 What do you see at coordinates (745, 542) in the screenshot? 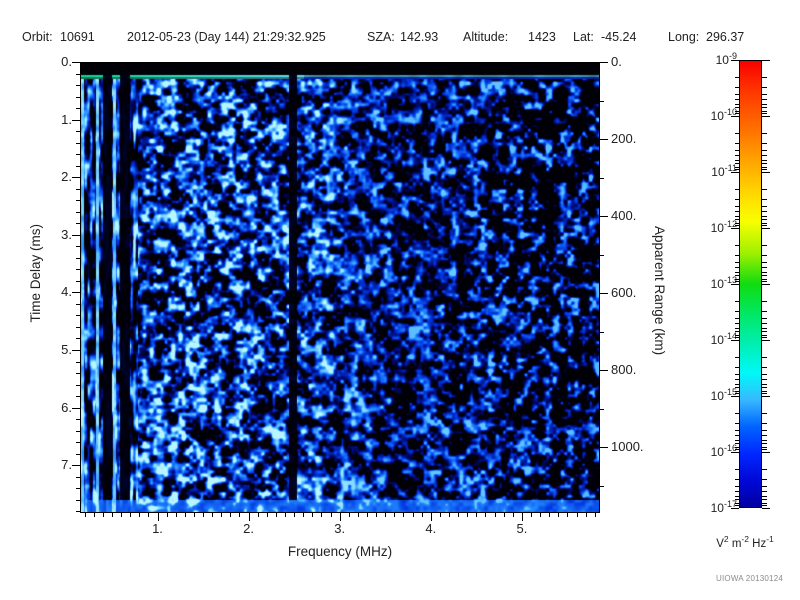
I see `colorbar-unit-label: V2 m-2 Hz-1` at bounding box center [745, 542].